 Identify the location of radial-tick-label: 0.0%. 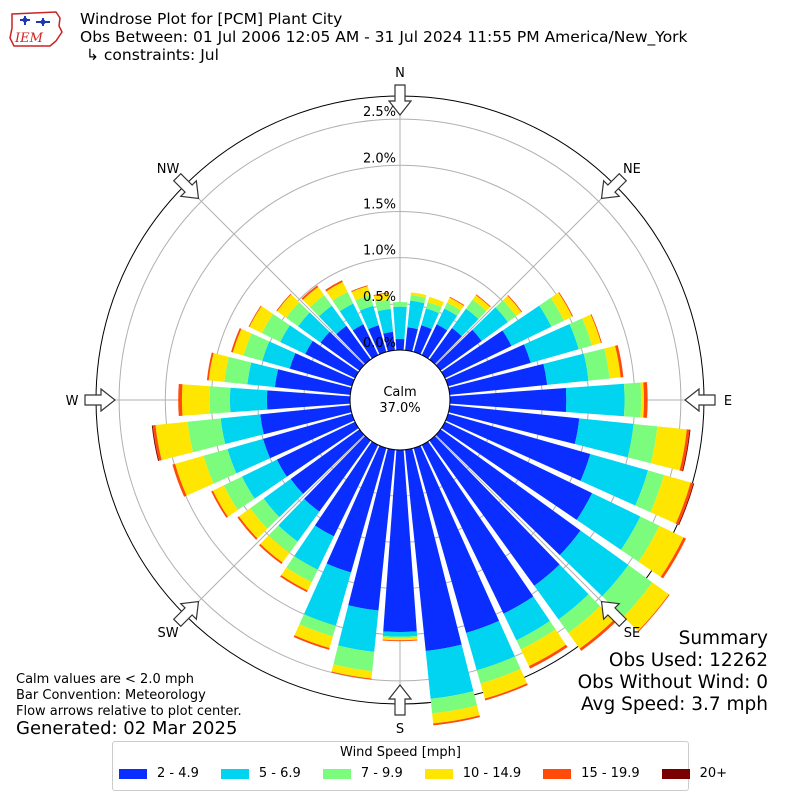
(379, 343).